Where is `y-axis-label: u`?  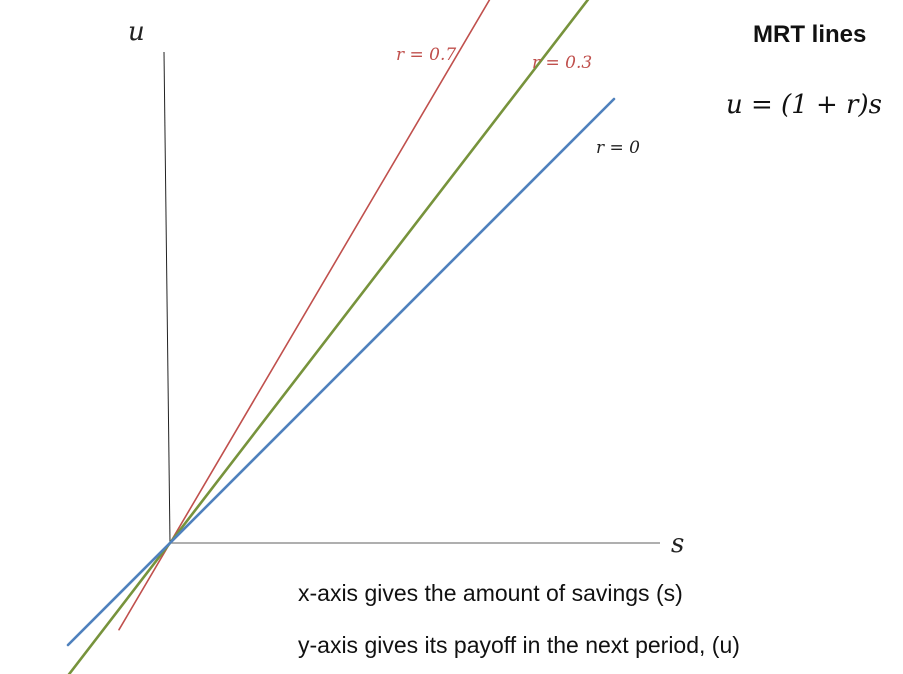
y-axis-label: u is located at coordinates (136, 32).